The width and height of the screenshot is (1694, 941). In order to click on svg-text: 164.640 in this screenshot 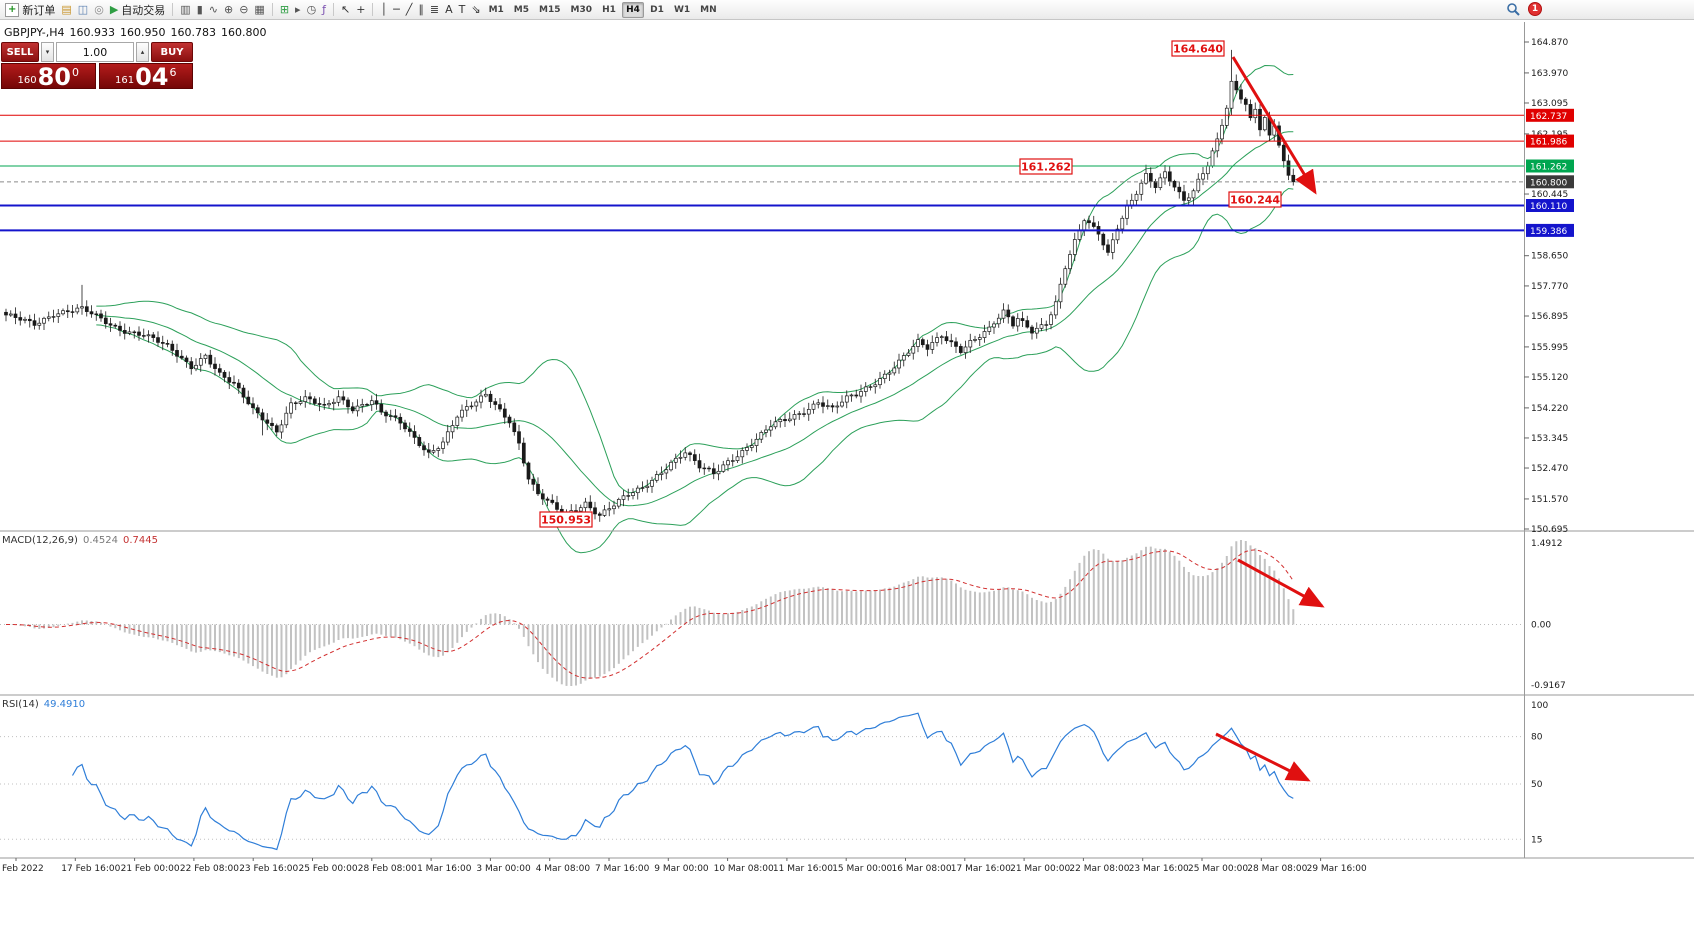, I will do `click(1198, 49)`.